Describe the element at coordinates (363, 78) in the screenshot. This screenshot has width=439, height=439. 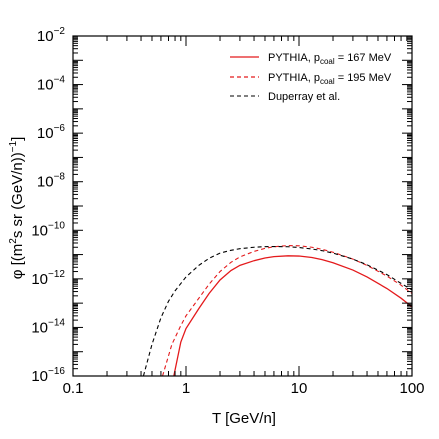
I see `legend-label-pythia-195-rest: = 195 MeV` at that location.